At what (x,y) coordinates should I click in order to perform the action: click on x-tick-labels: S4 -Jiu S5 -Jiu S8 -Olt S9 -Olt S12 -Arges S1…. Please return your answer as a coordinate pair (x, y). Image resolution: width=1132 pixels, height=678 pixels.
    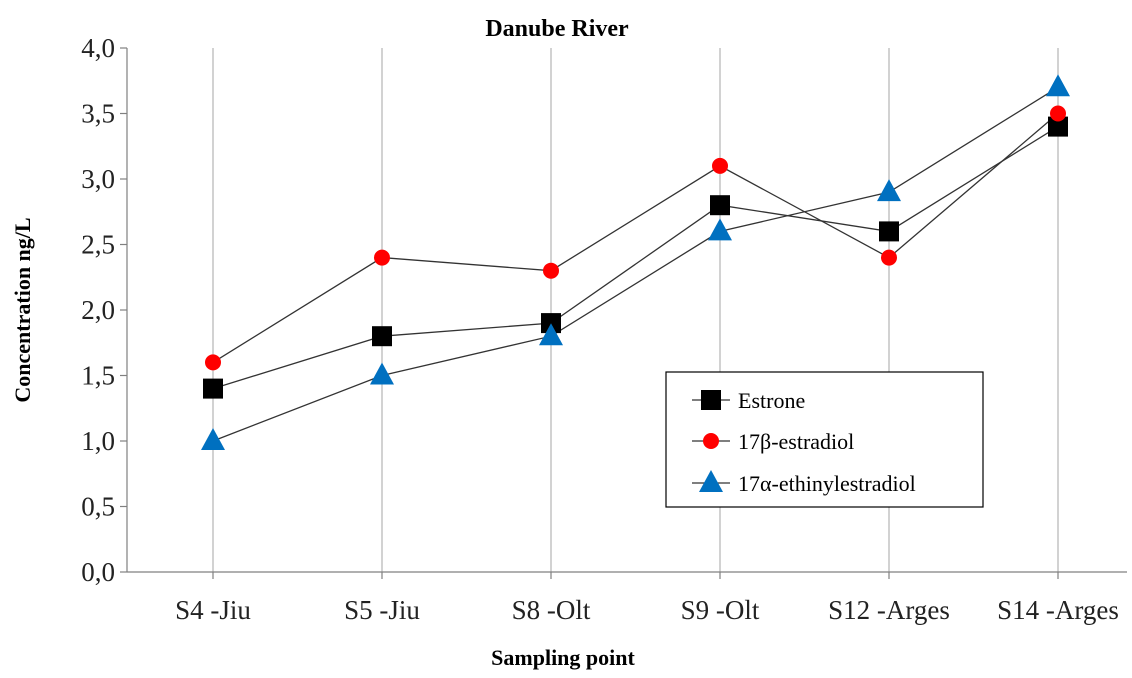
    Looking at the image, I should click on (647, 610).